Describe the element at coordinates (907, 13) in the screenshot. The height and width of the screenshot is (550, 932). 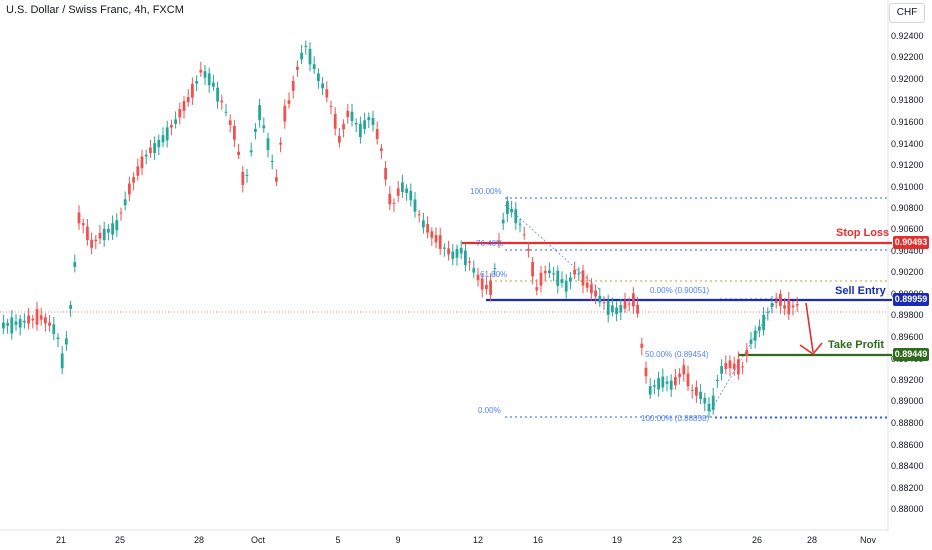
I see `currency-button: CHF` at that location.